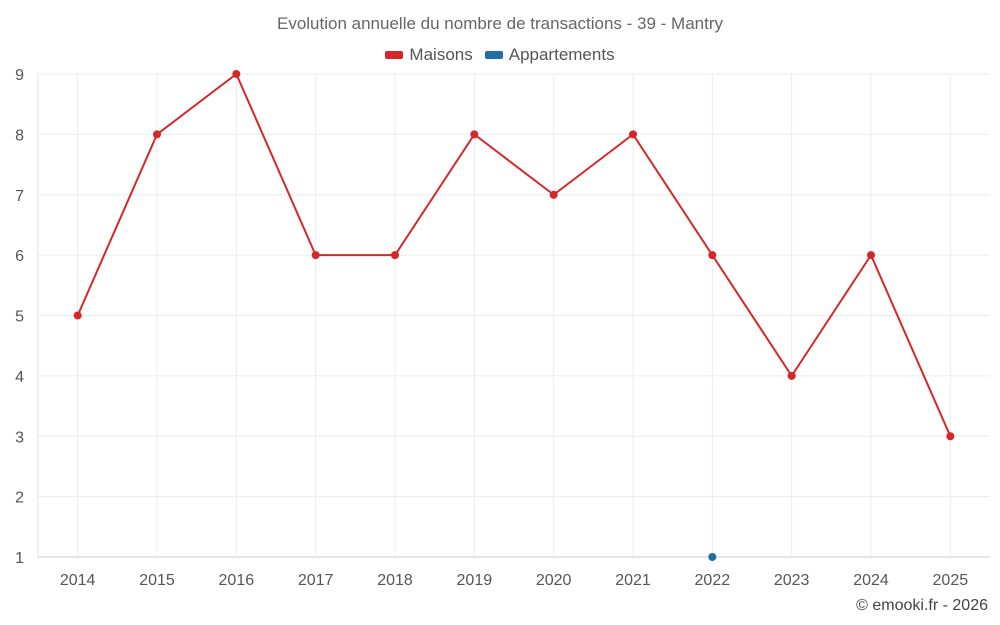 The height and width of the screenshot is (625, 1000). Describe the element at coordinates (441, 54) in the screenshot. I see `legend-label-maisons: Maisons` at that location.